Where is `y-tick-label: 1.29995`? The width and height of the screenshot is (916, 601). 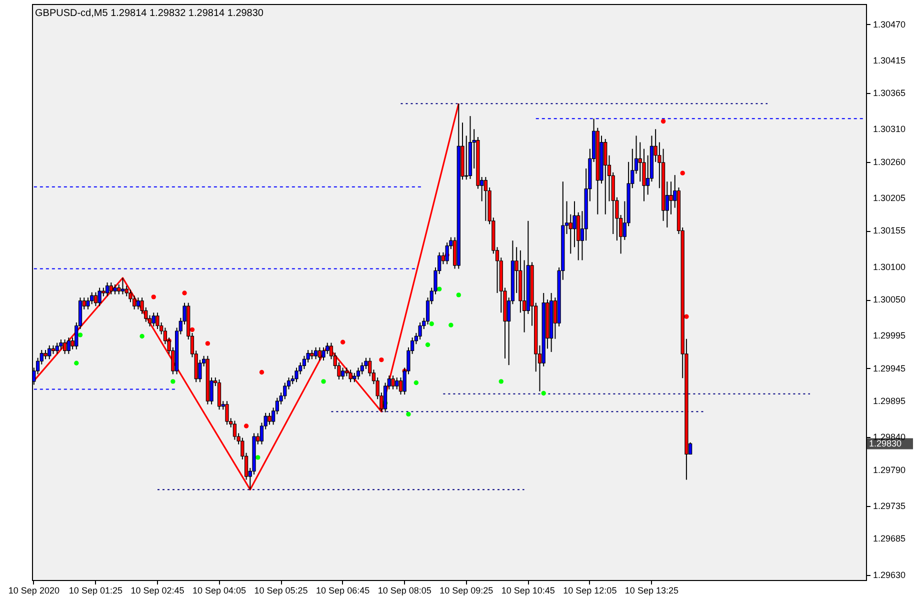 y-tick-label: 1.29995 is located at coordinates (889, 335).